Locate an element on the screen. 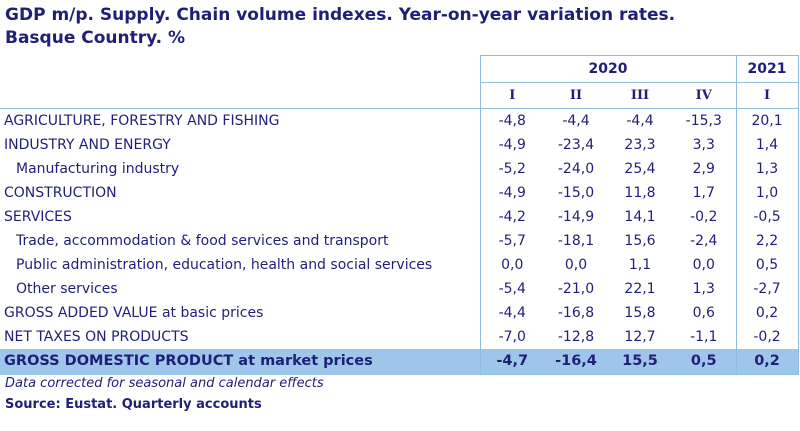  title-line-2: Basque Country. % is located at coordinates (95, 38).